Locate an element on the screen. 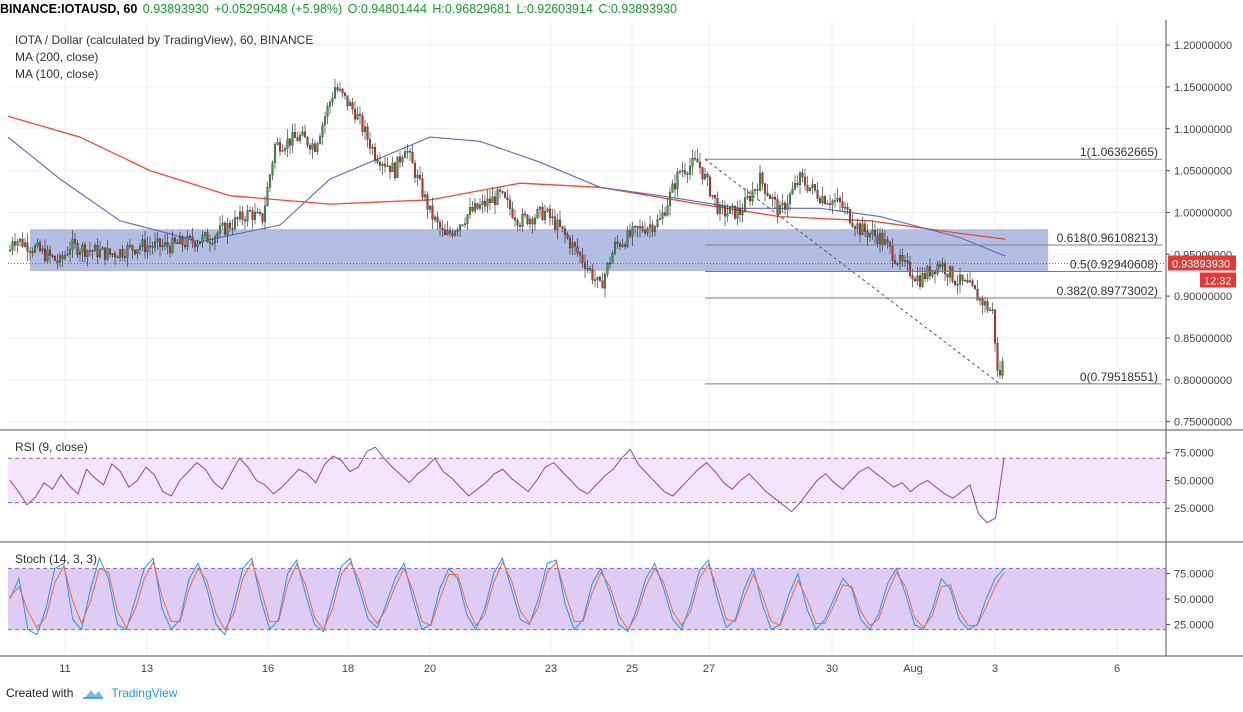  fib-level-label: 0.5(0.92940608) is located at coordinates (1114, 265).